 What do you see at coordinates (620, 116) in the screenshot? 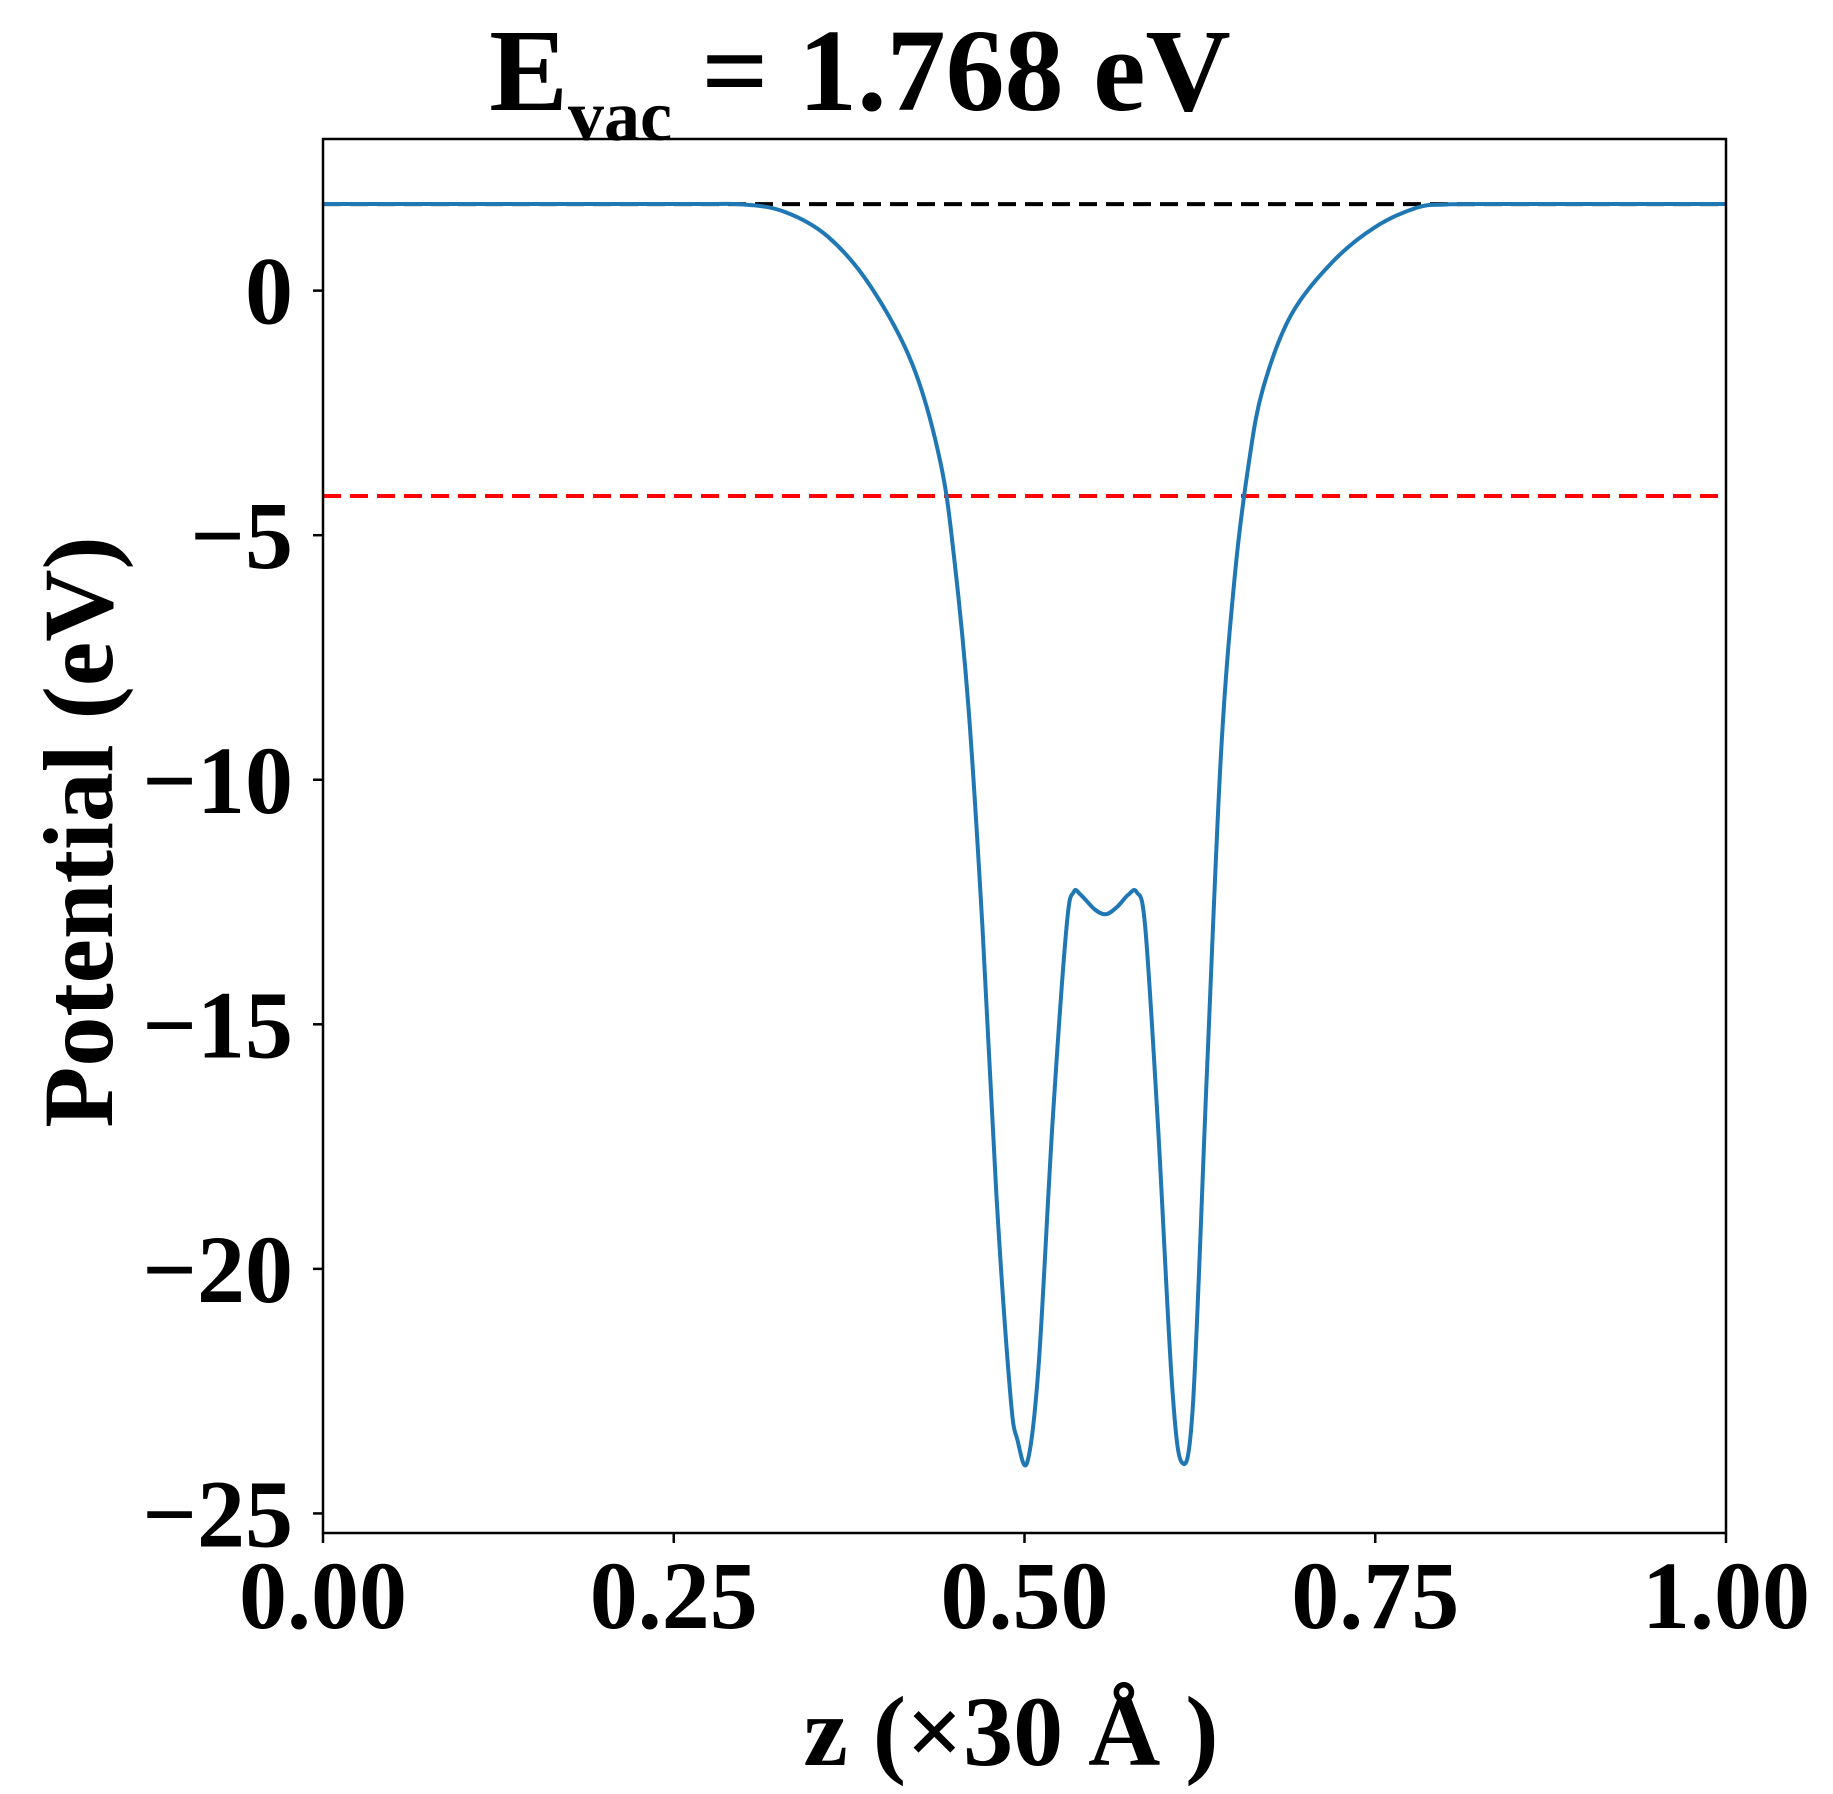
I see `chart-title-subscript: vac` at bounding box center [620, 116].